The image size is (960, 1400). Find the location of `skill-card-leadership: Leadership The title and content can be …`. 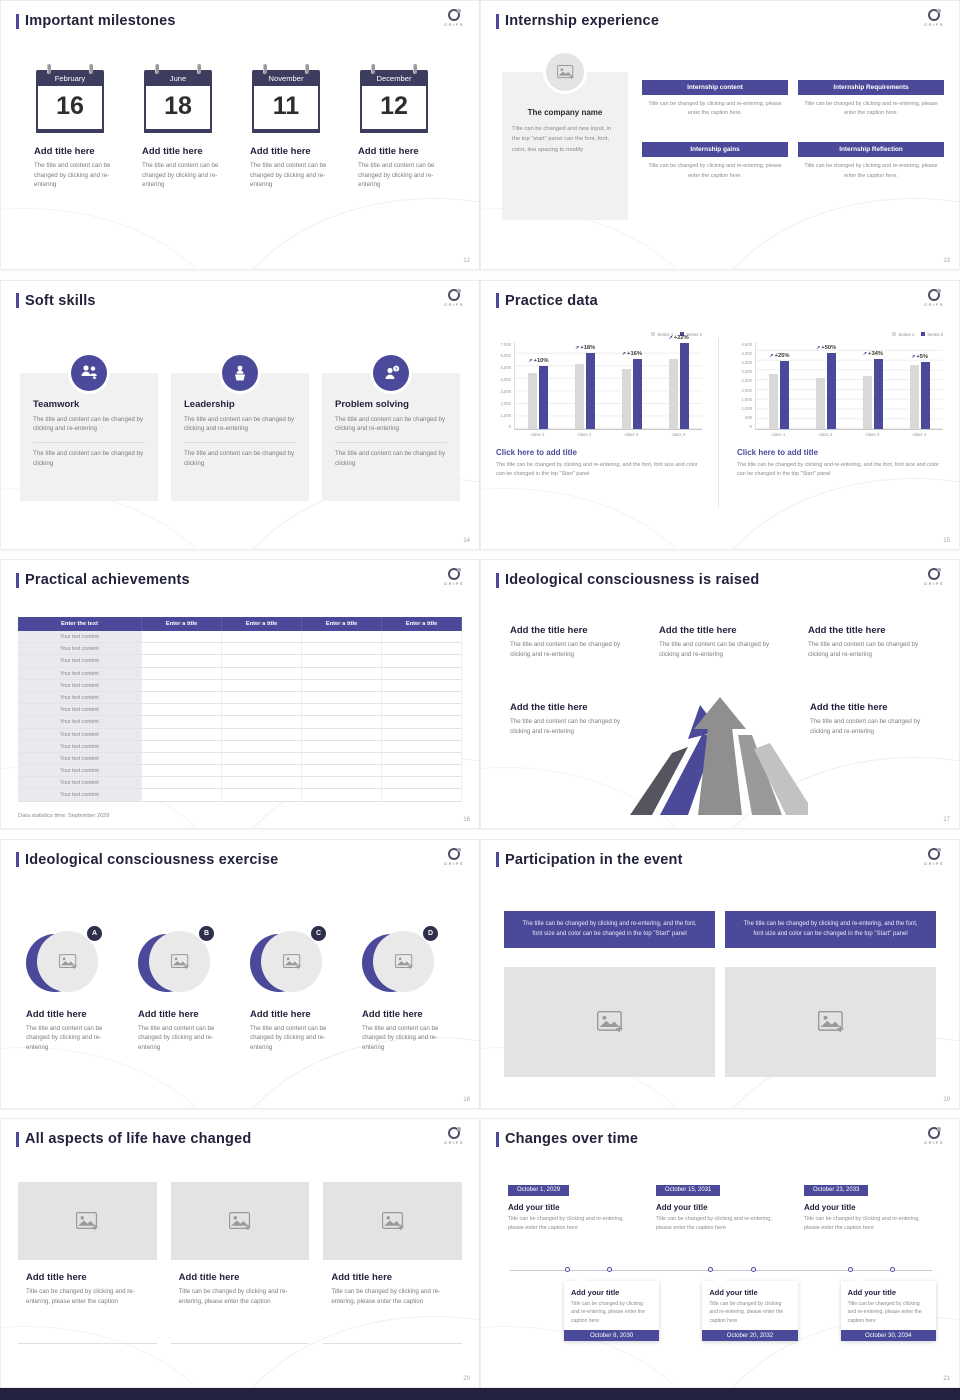

skill-card-leadership: Leadership The title and content can be … is located at coordinates (240, 427).